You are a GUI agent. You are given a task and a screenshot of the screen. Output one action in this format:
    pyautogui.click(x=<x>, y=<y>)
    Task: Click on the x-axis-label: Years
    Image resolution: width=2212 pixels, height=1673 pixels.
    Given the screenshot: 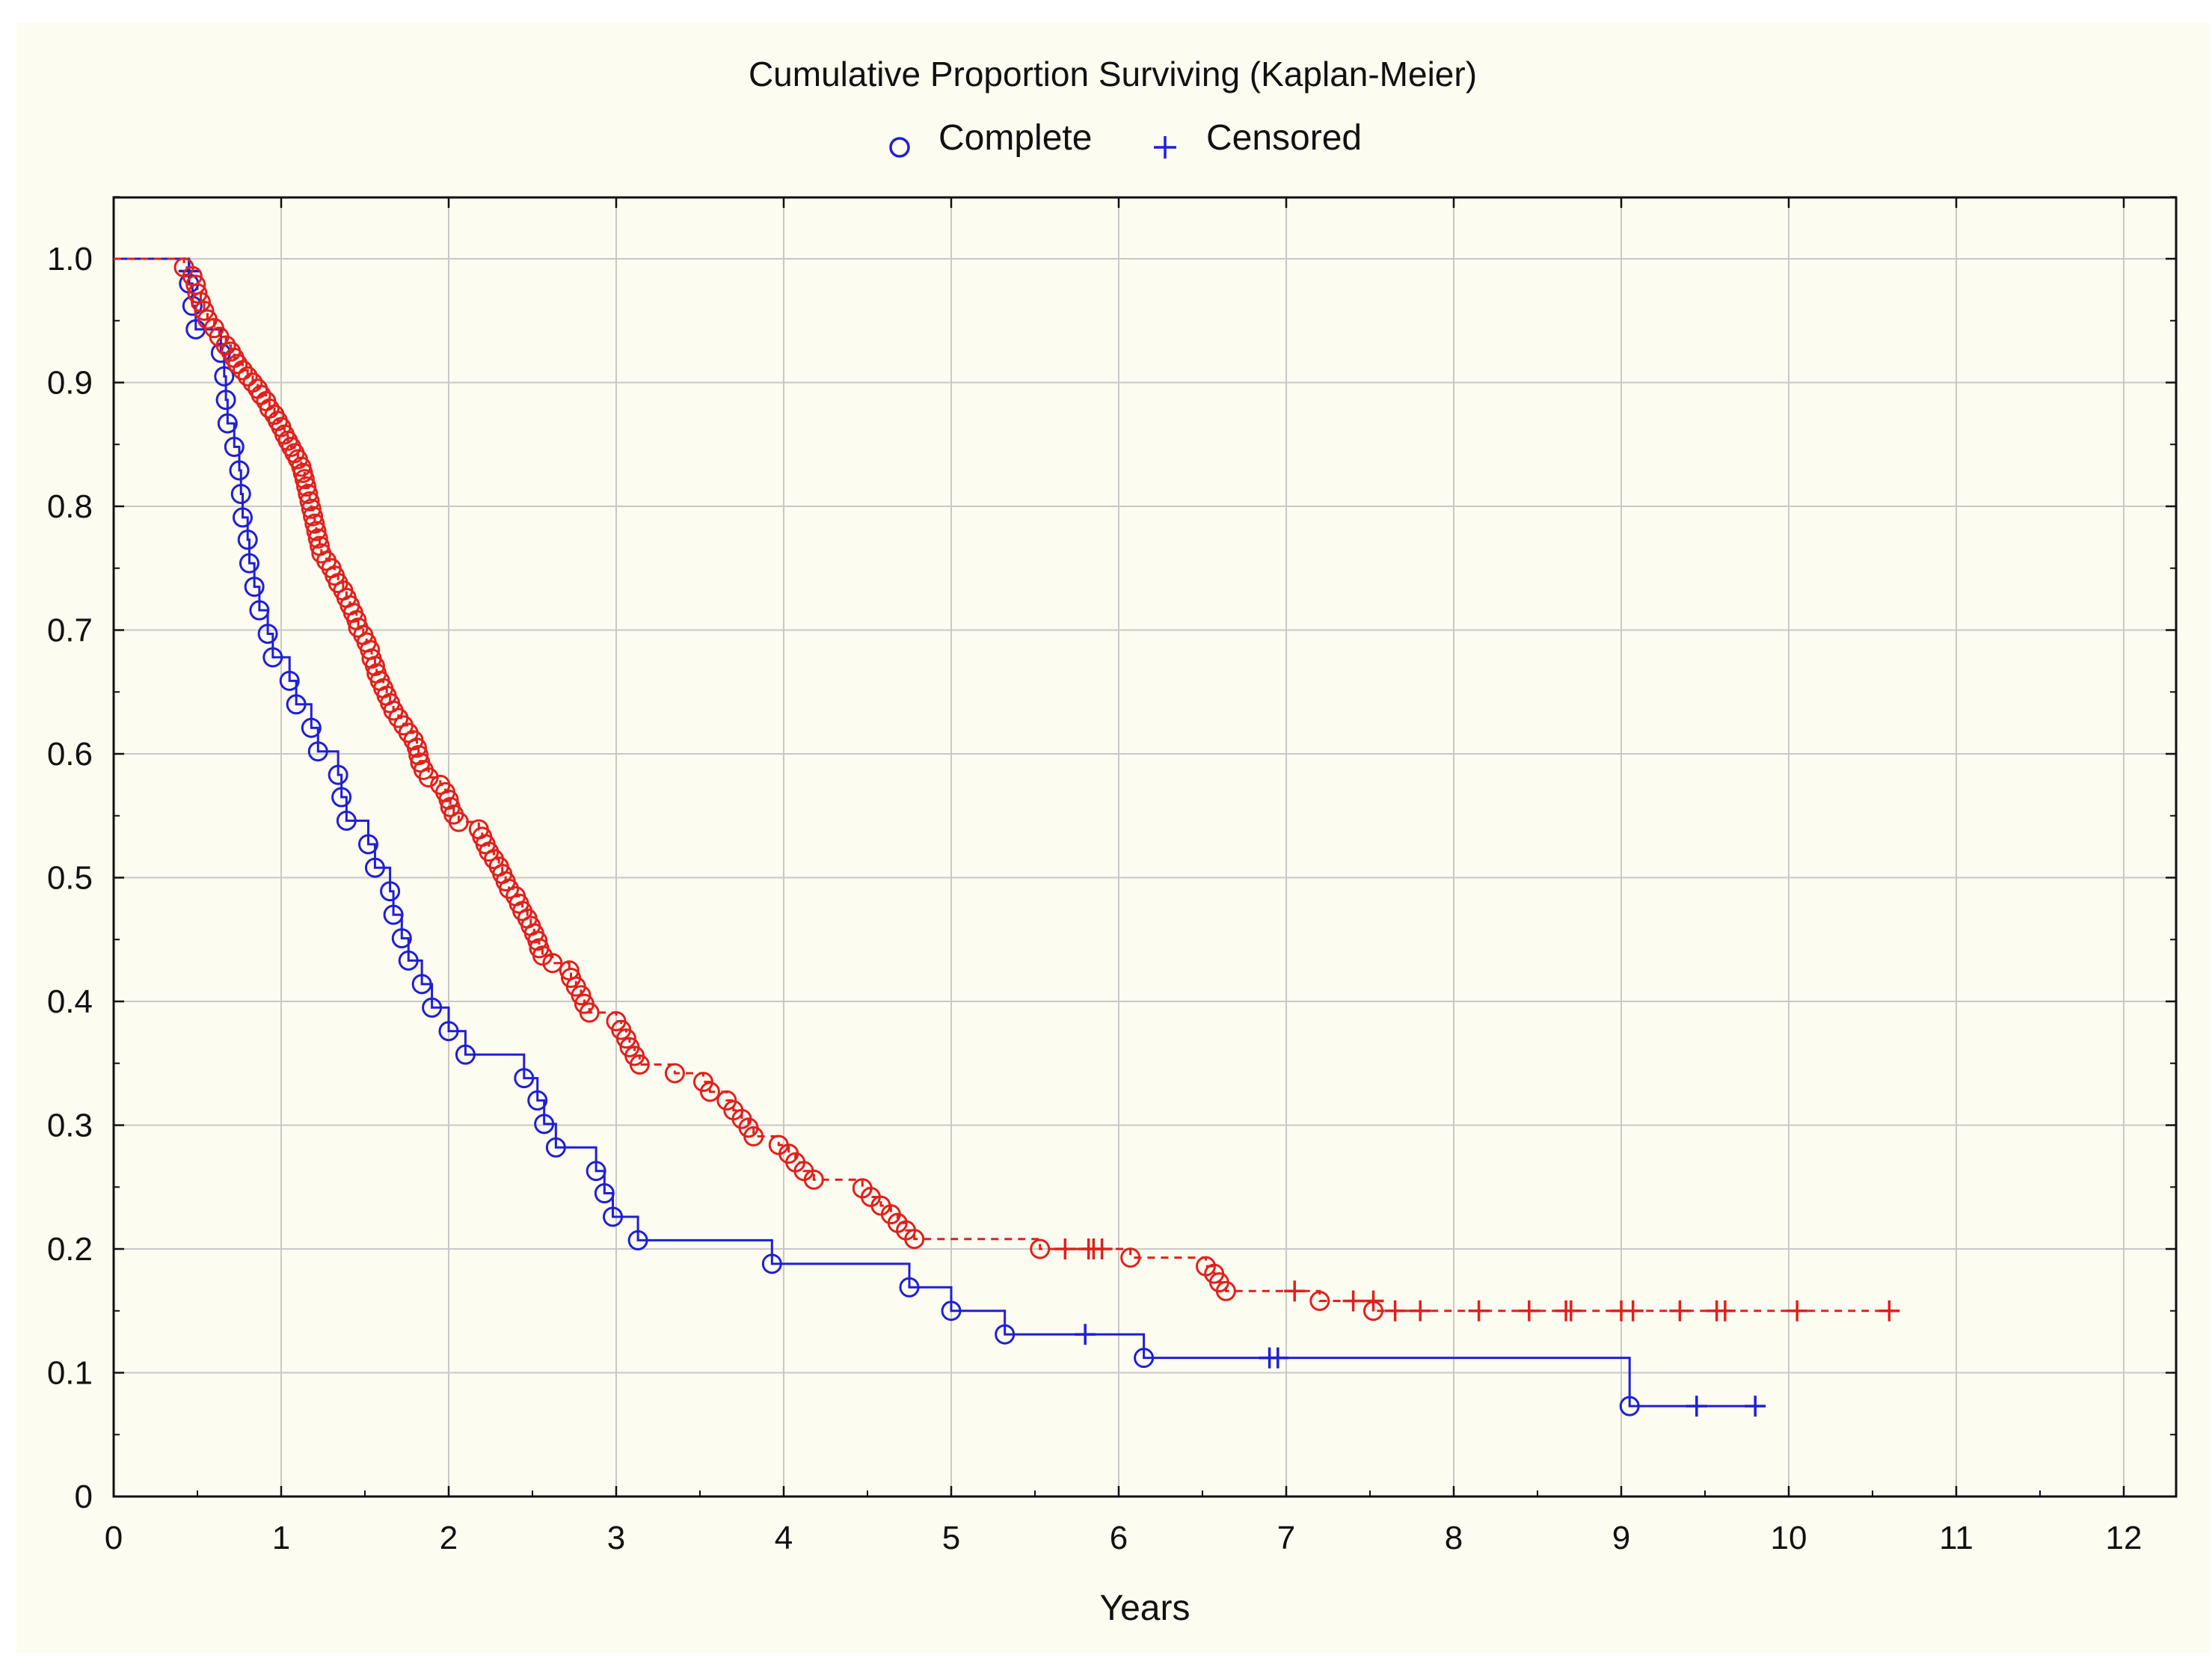 What is the action you would take?
    pyautogui.click(x=1145, y=1608)
    